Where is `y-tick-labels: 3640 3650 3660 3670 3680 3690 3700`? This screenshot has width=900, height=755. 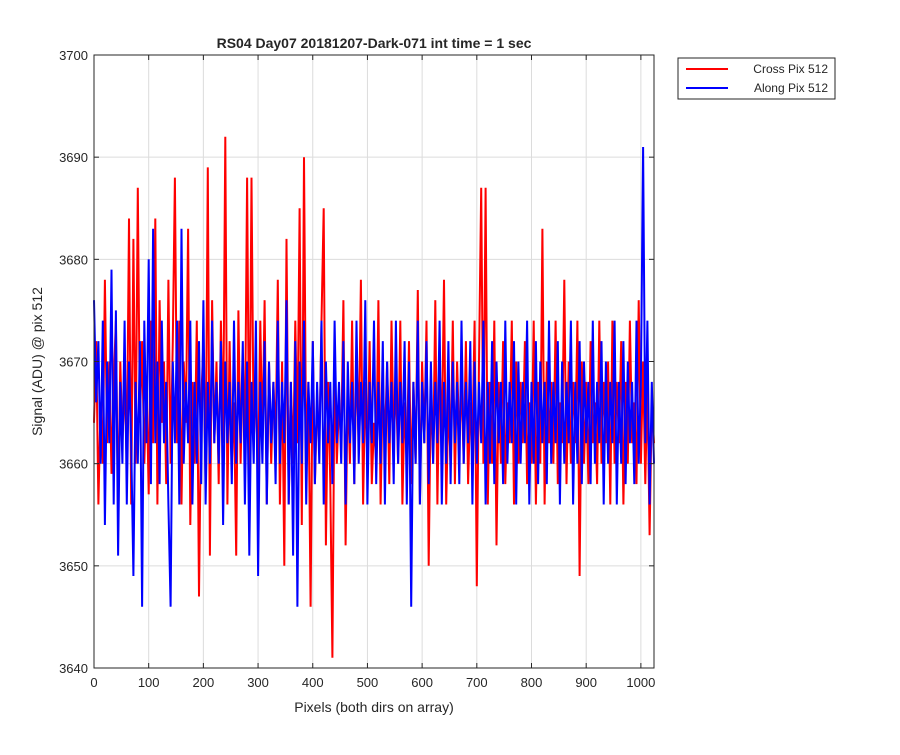
y-tick-labels: 3640 3650 3660 3670 3680 3690 3700 is located at coordinates (73, 362).